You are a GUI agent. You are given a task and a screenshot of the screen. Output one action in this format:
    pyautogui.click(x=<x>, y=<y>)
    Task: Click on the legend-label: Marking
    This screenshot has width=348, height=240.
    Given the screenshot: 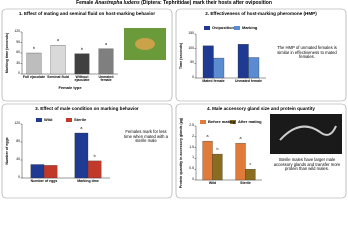 What is the action you would take?
    pyautogui.click(x=250, y=27)
    